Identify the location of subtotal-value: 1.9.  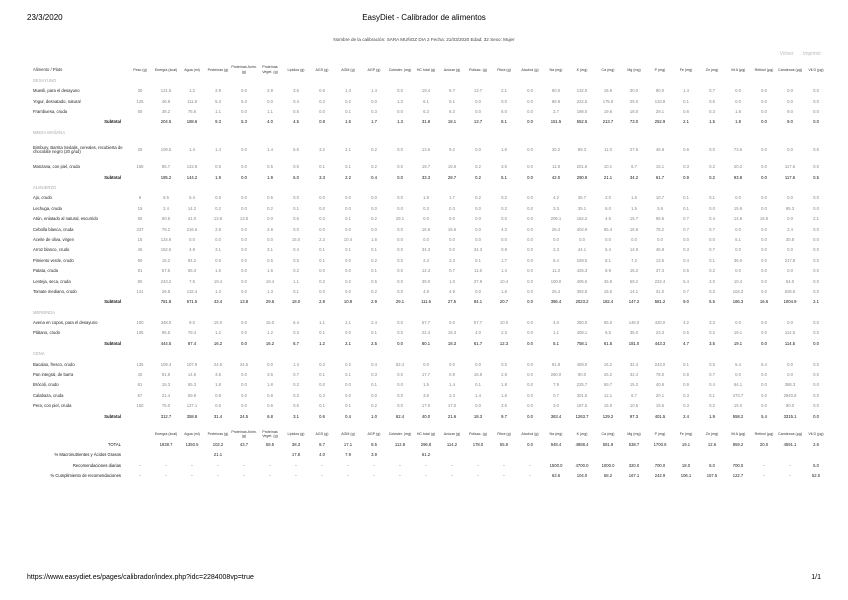
(270, 177).